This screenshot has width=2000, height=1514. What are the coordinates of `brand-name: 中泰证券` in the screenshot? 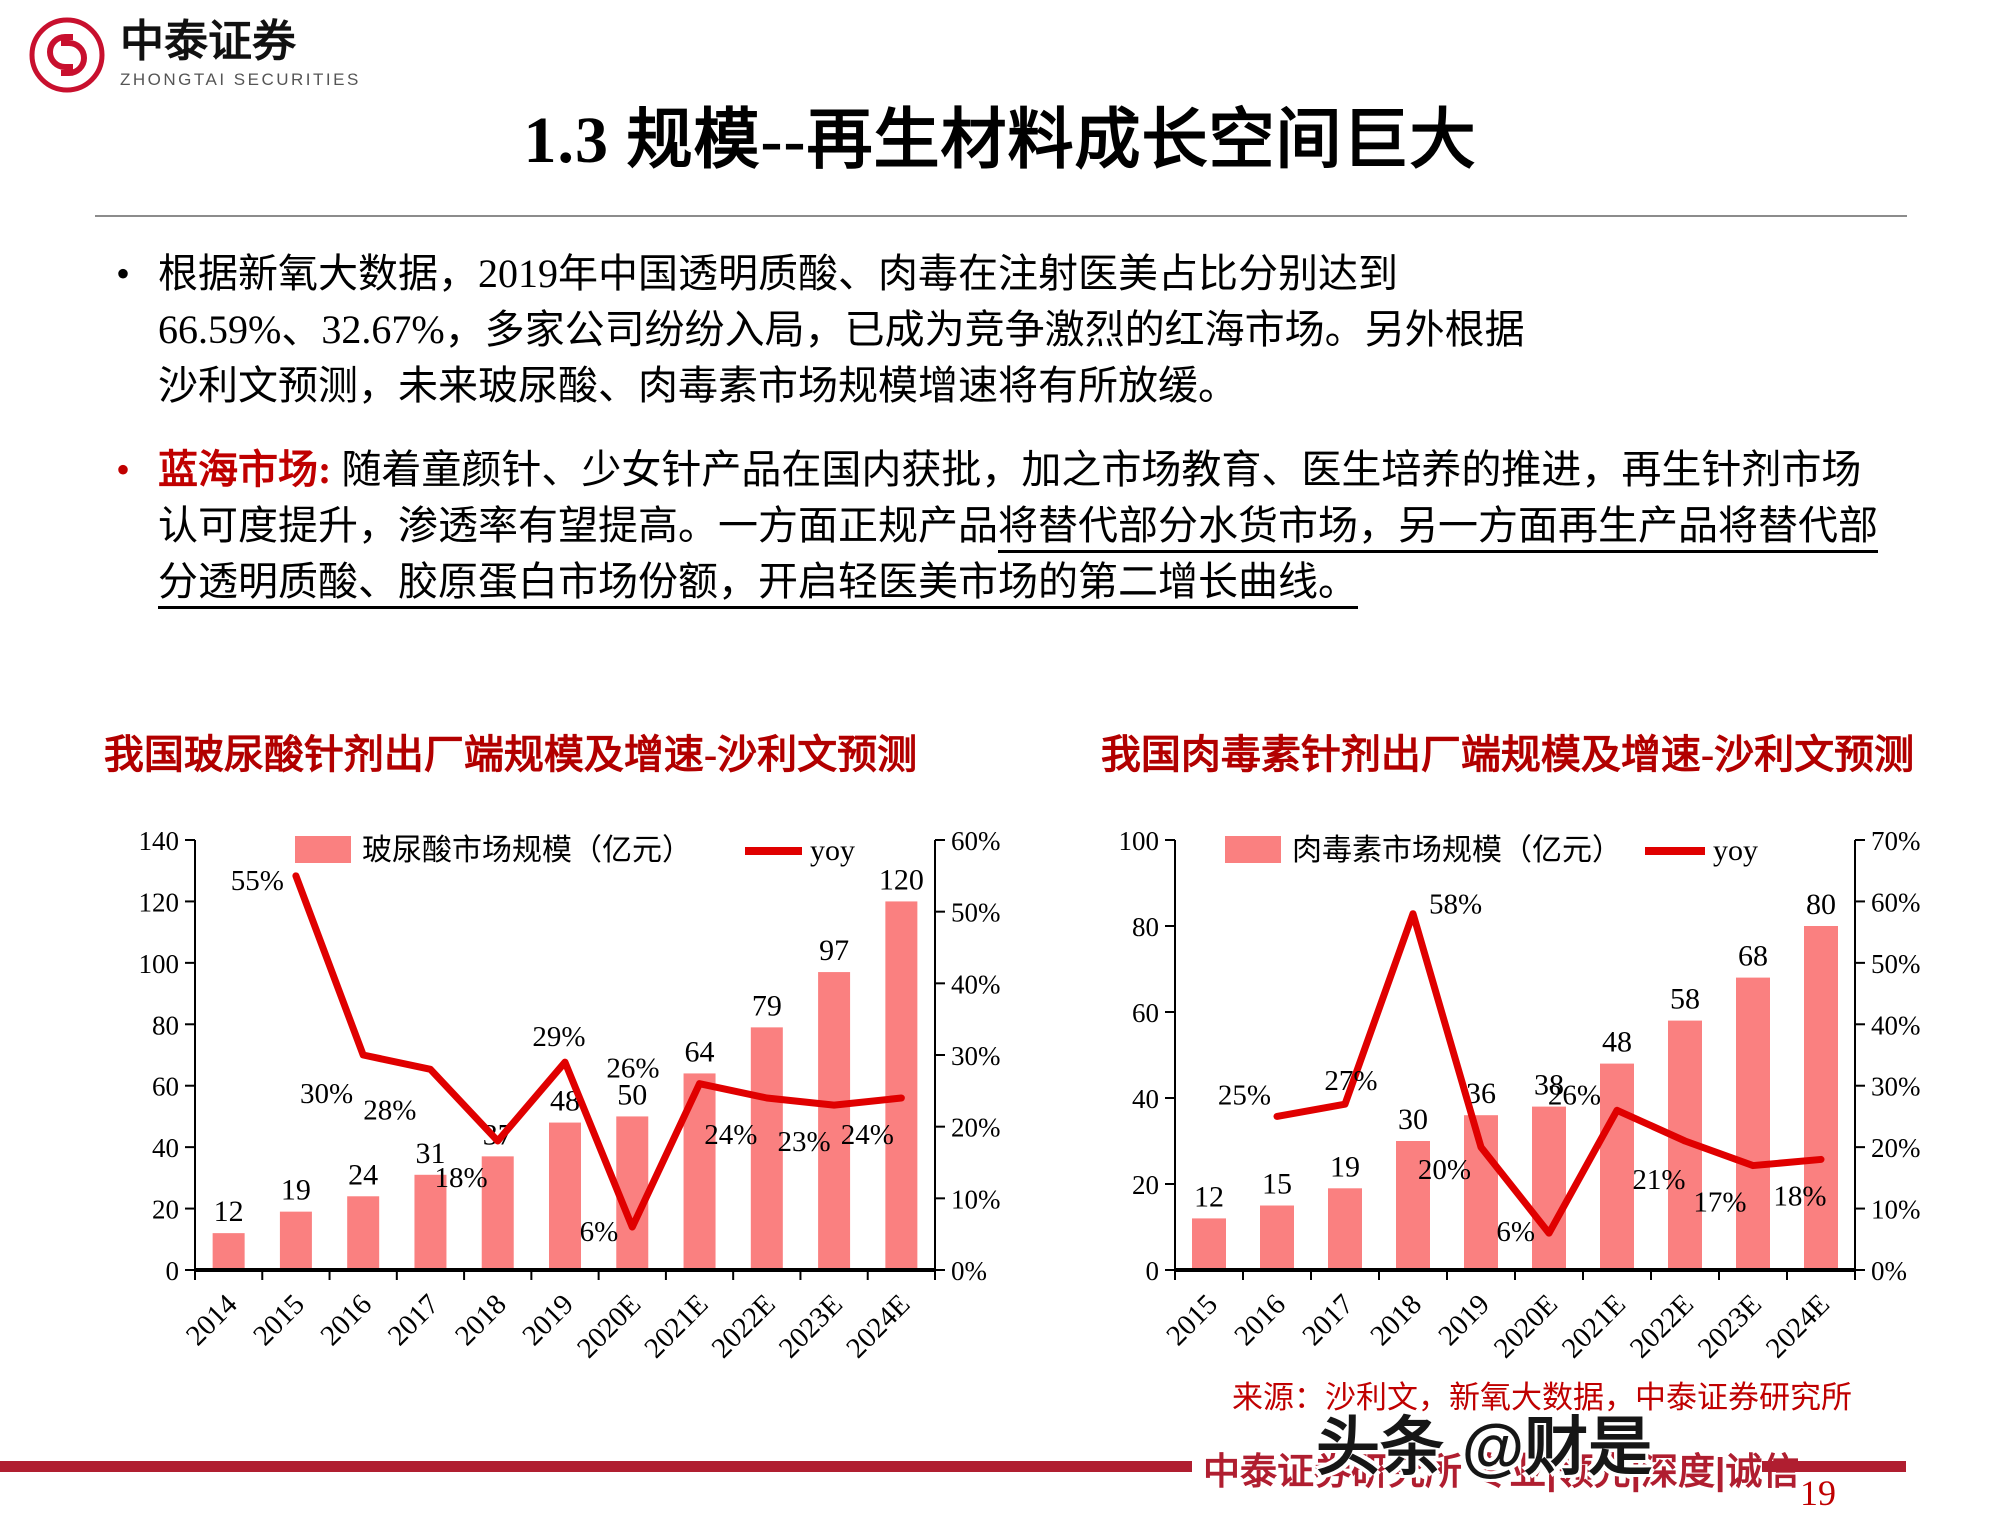 It's located at (208, 41).